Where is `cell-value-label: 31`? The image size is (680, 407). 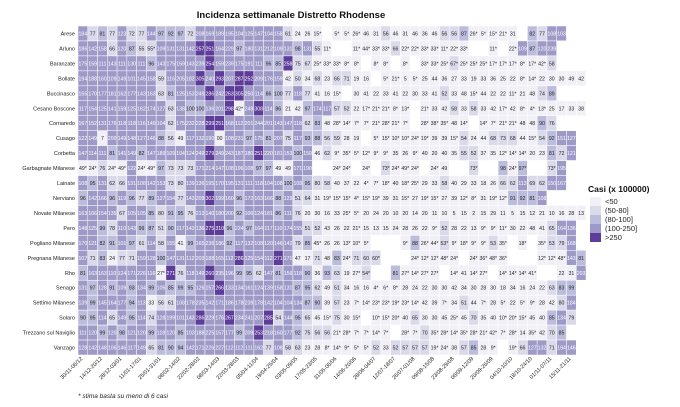 cell-value-label: 31 is located at coordinates (405, 34).